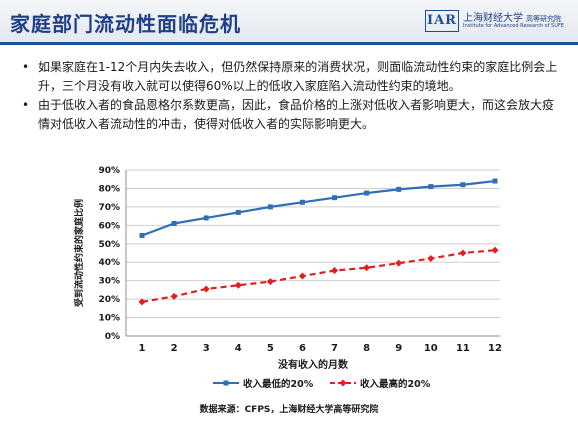  What do you see at coordinates (109, 245) in the screenshot?
I see `y-tick-label: 50%` at bounding box center [109, 245].